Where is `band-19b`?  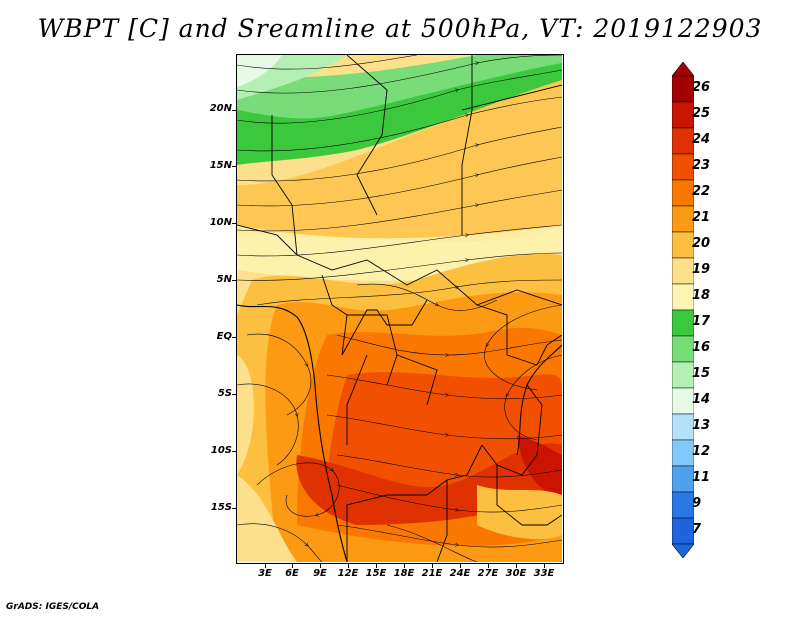 band-19b is located at coordinates (245, 415).